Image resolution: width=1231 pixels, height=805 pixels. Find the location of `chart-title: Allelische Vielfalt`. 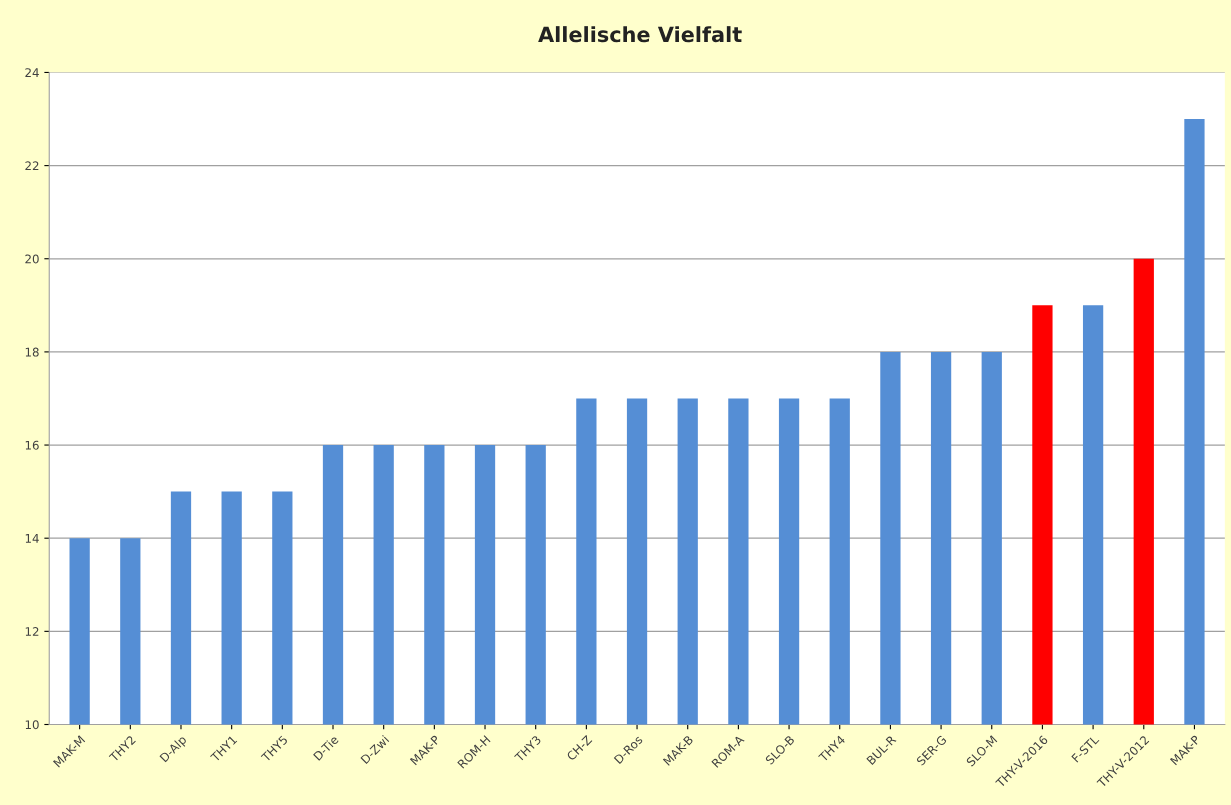

chart-title: Allelische Vielfalt is located at coordinates (640, 34).